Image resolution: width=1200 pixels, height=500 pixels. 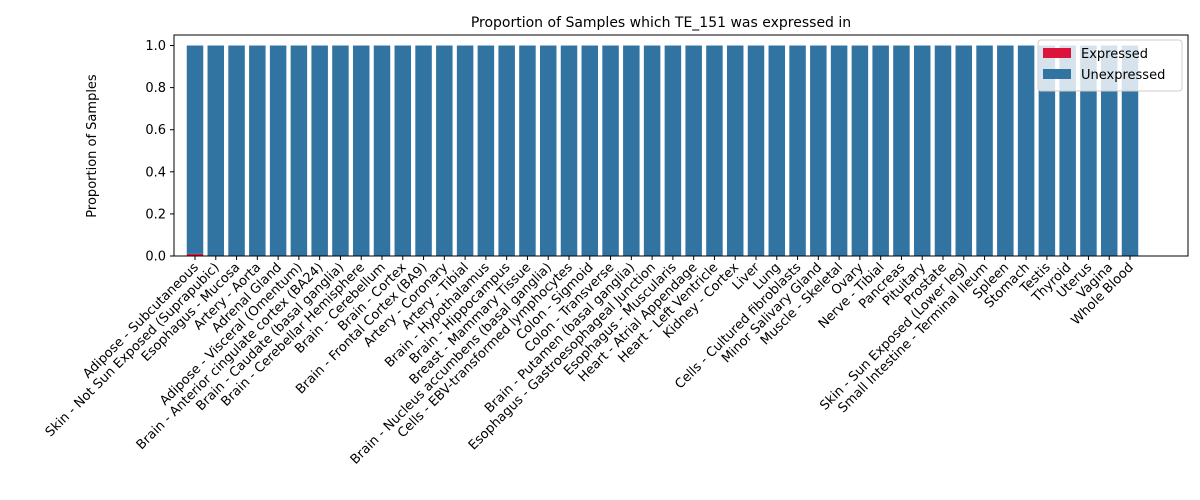 What do you see at coordinates (155, 88) in the screenshot?
I see `y-tick-label: 0.8` at bounding box center [155, 88].